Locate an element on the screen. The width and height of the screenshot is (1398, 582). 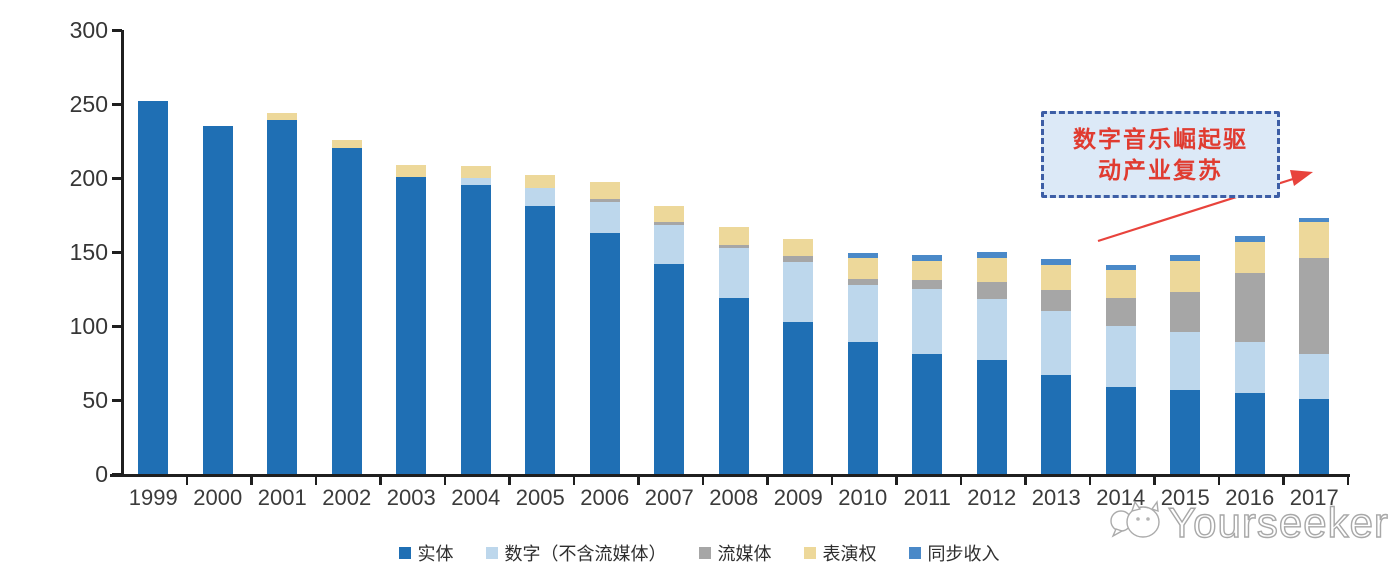
yourseeker-logo is located at coordinates (1137, 522).